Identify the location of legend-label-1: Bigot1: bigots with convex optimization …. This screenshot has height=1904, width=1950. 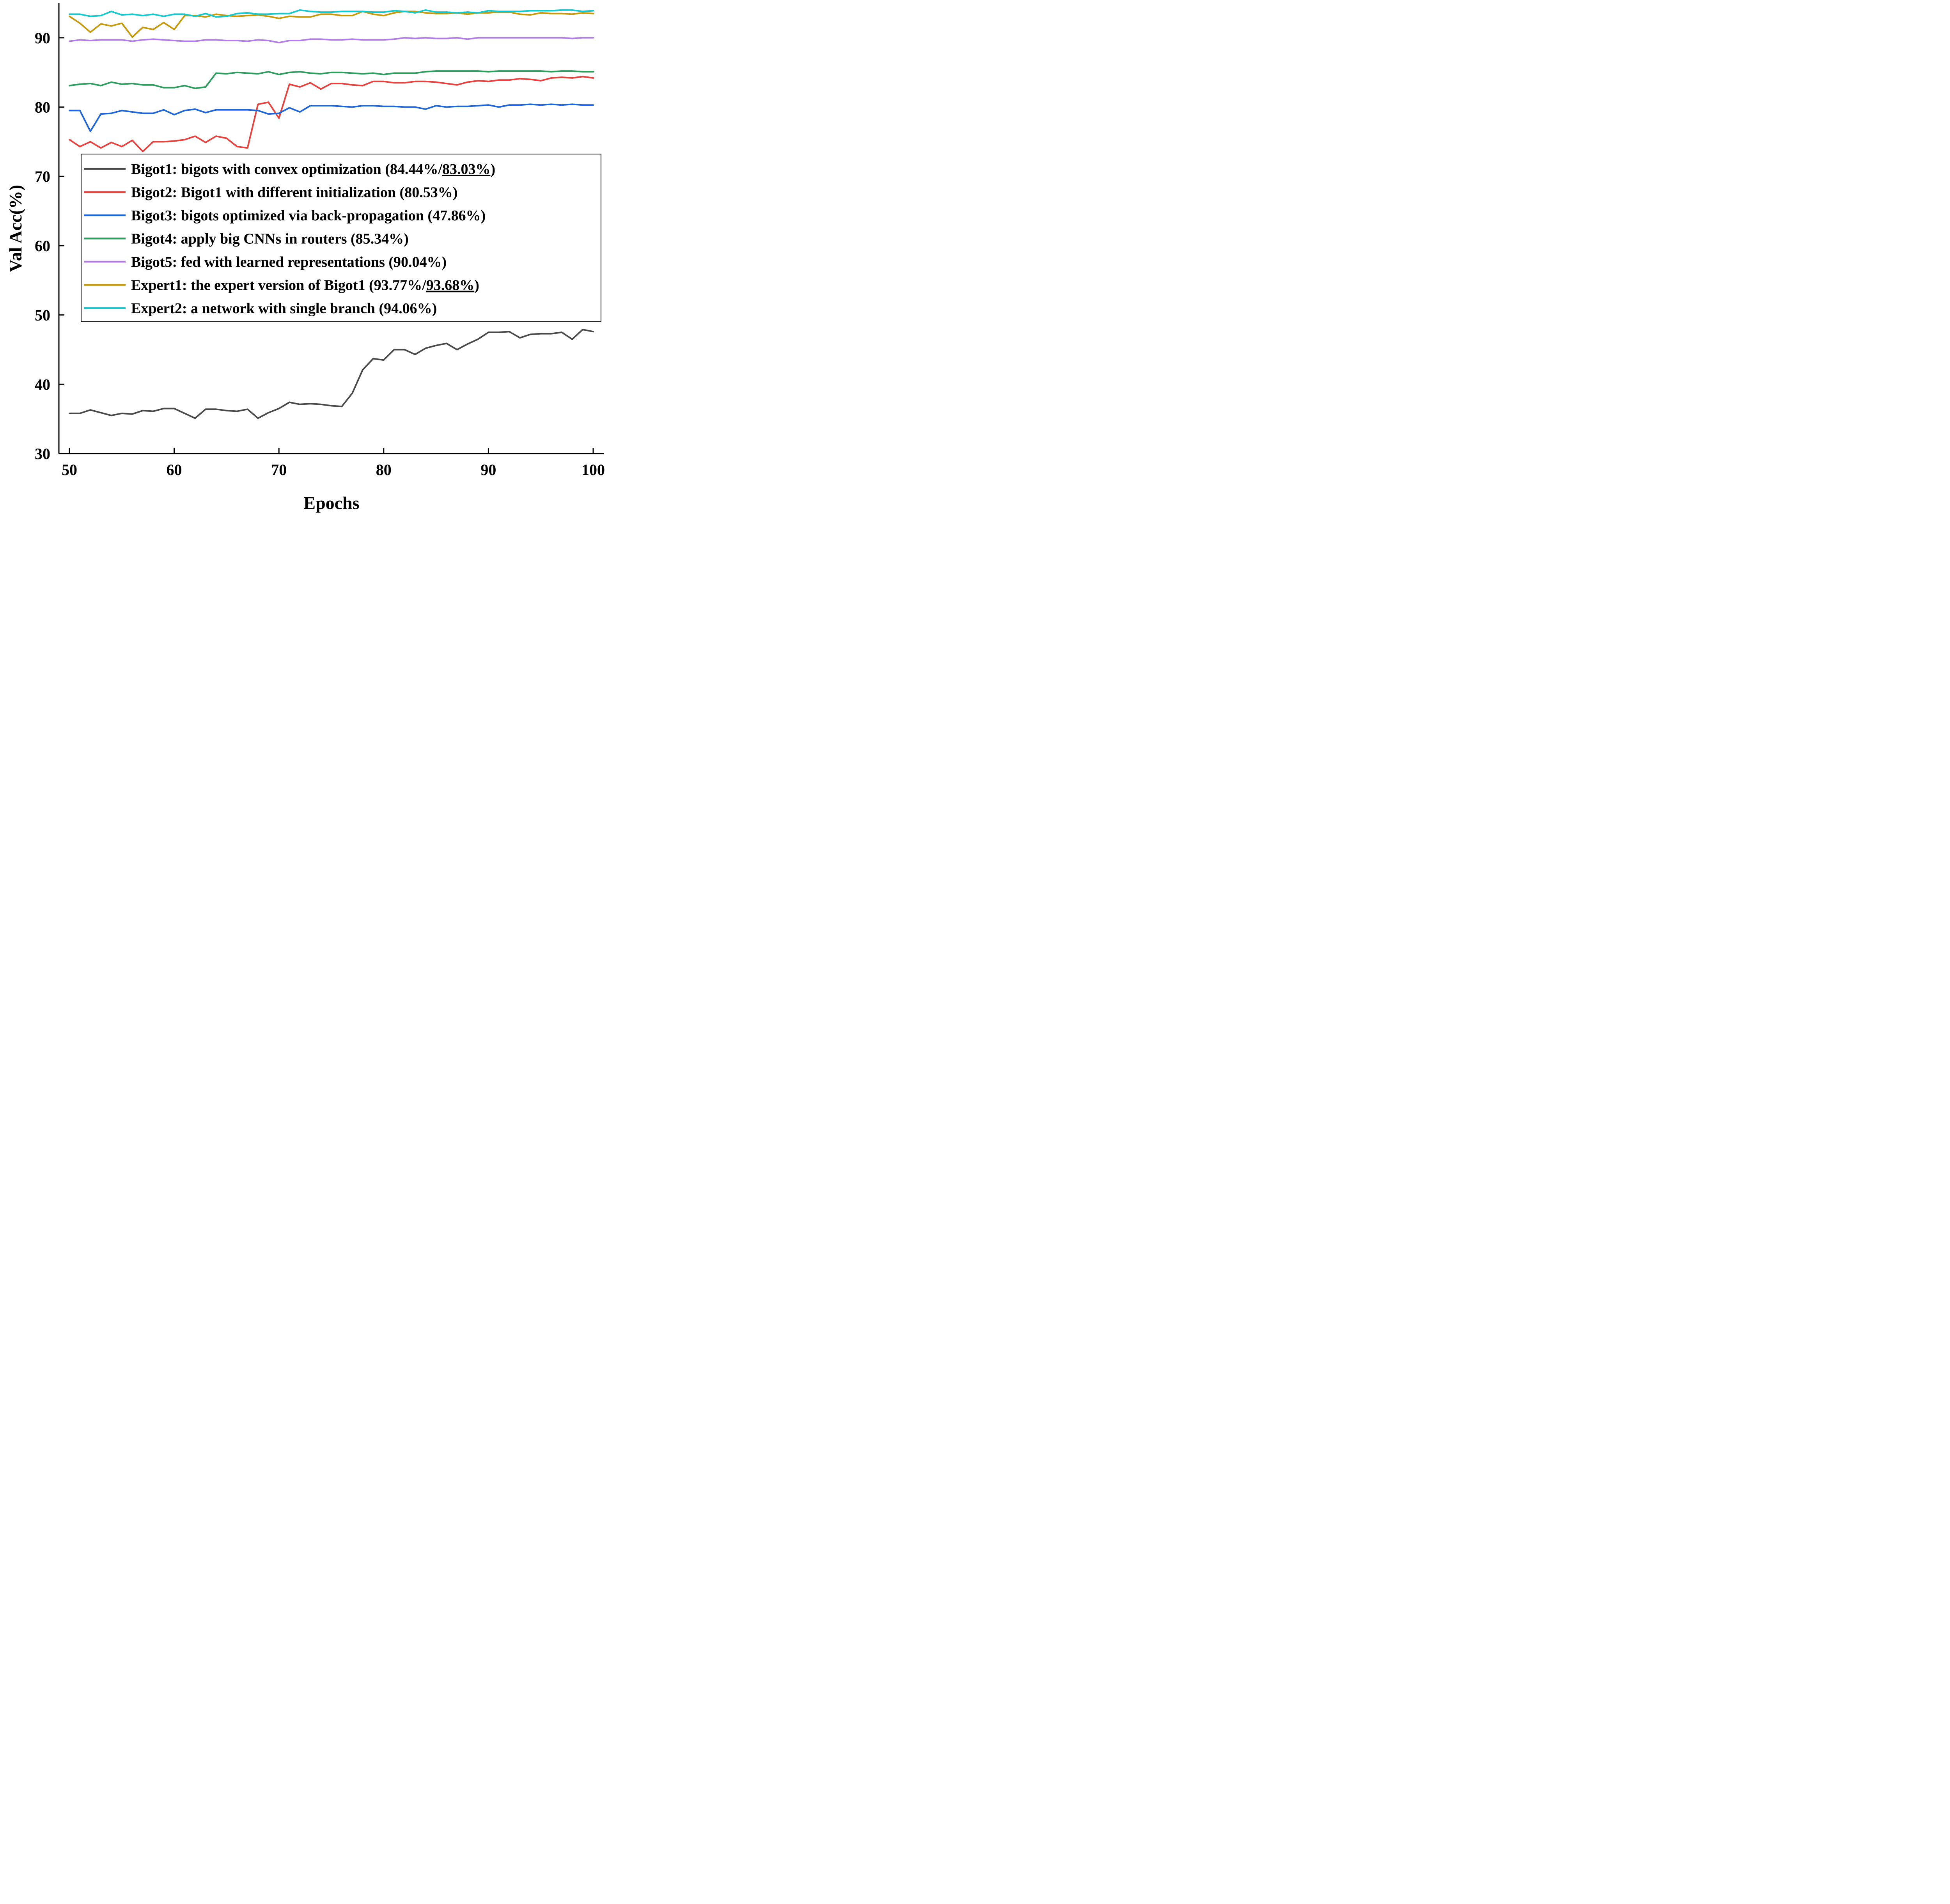
(313, 169).